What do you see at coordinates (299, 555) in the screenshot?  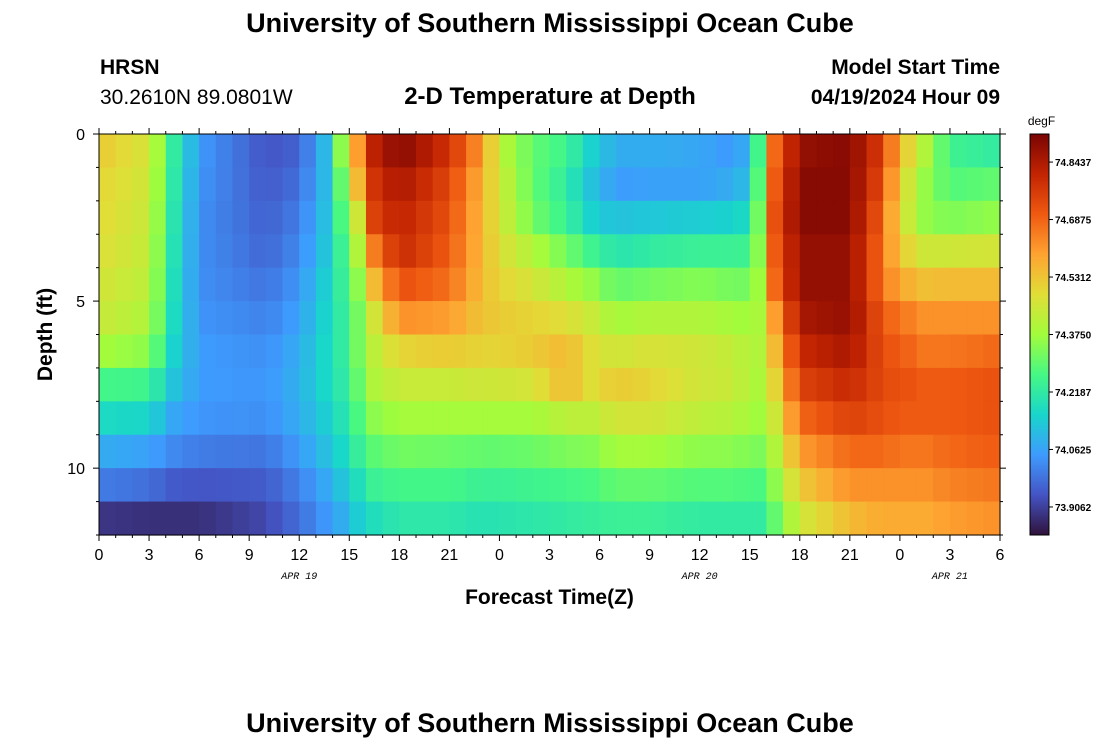 I see `x-tick-label: 12` at bounding box center [299, 555].